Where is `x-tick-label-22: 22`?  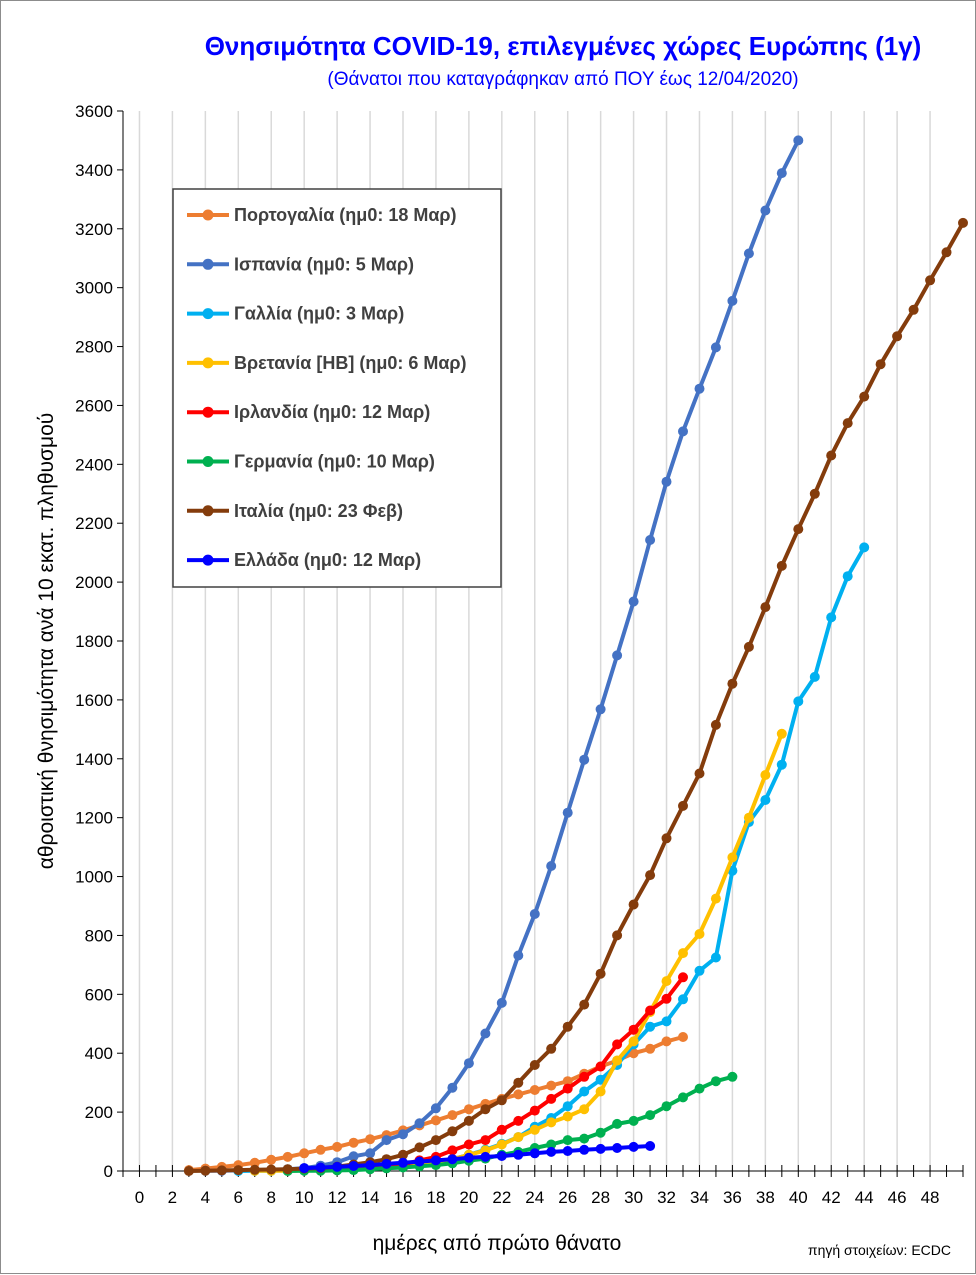
x-tick-label-22: 22 is located at coordinates (501, 1197).